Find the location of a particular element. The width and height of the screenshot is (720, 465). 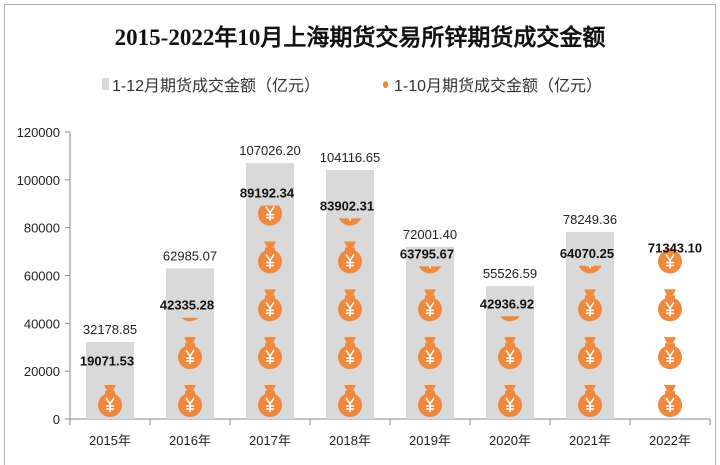

bar-jan-oct-label: 71343.10 is located at coordinates (675, 247).